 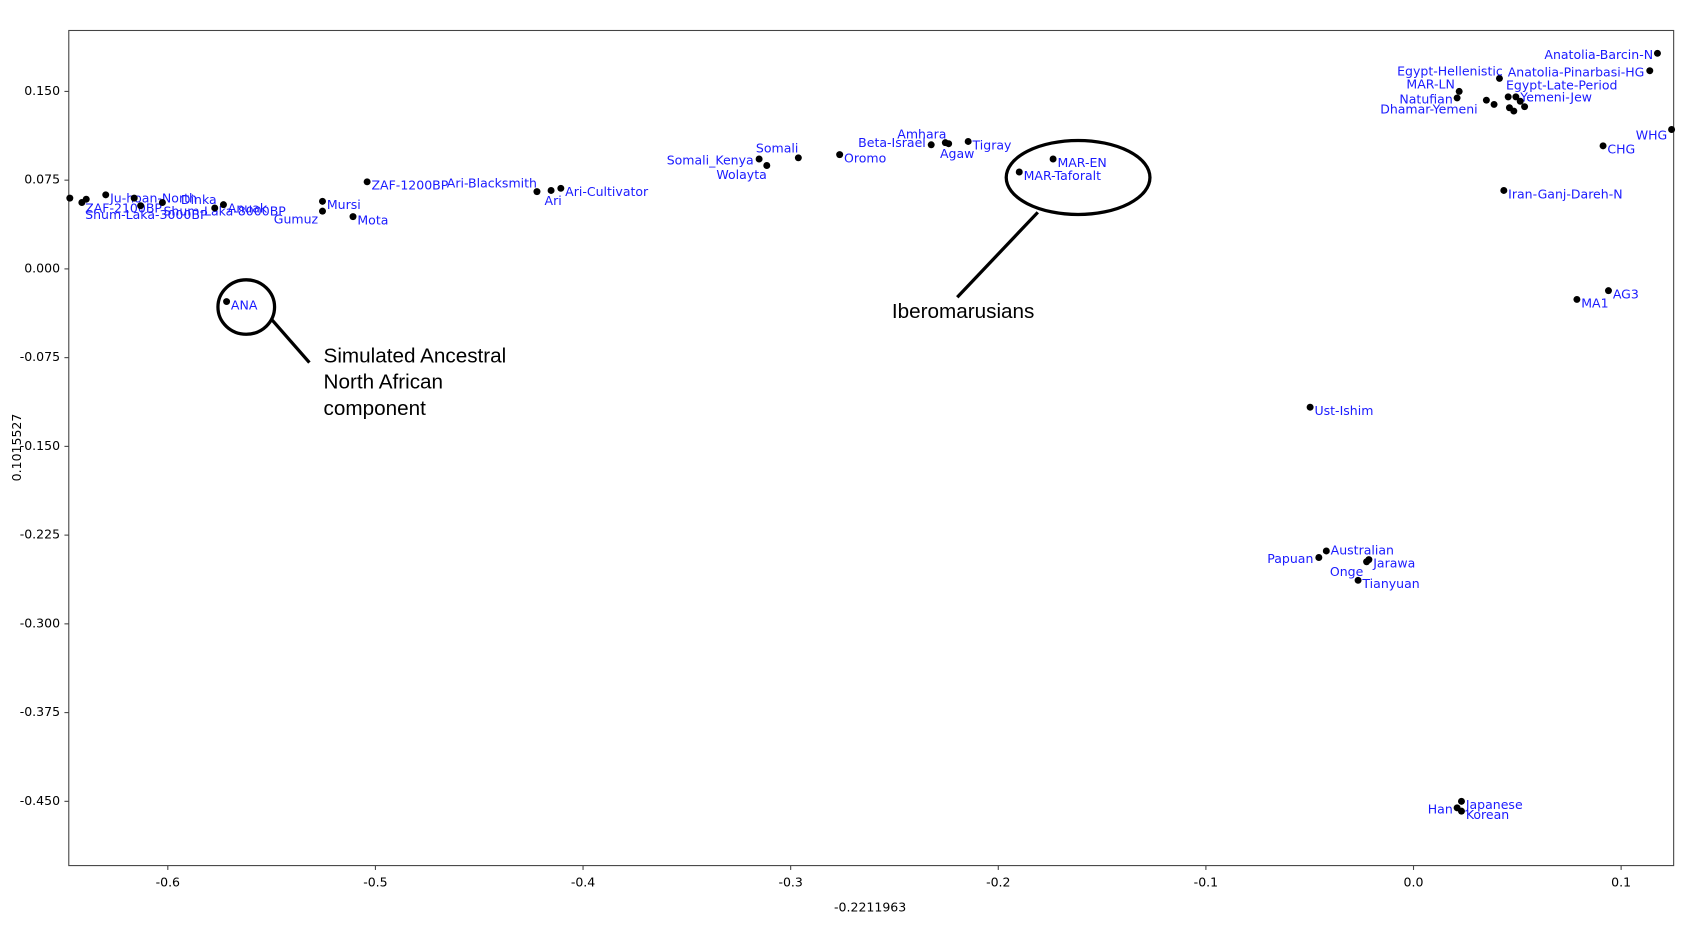 I want to click on y-axis-label: 0.1015527, so click(x=16, y=448).